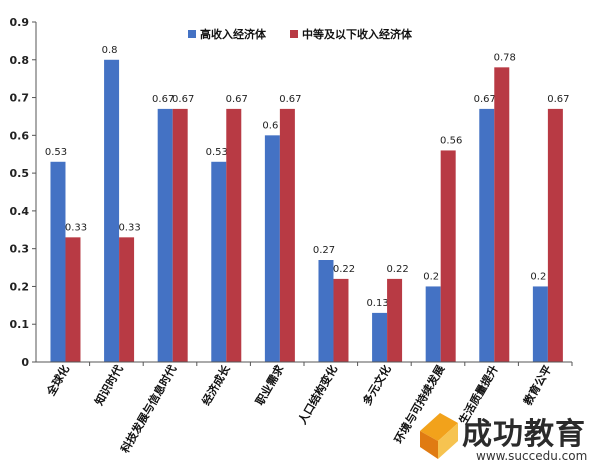  What do you see at coordinates (20, 98) in the screenshot?
I see `y-tick-label: 0.7` at bounding box center [20, 98].